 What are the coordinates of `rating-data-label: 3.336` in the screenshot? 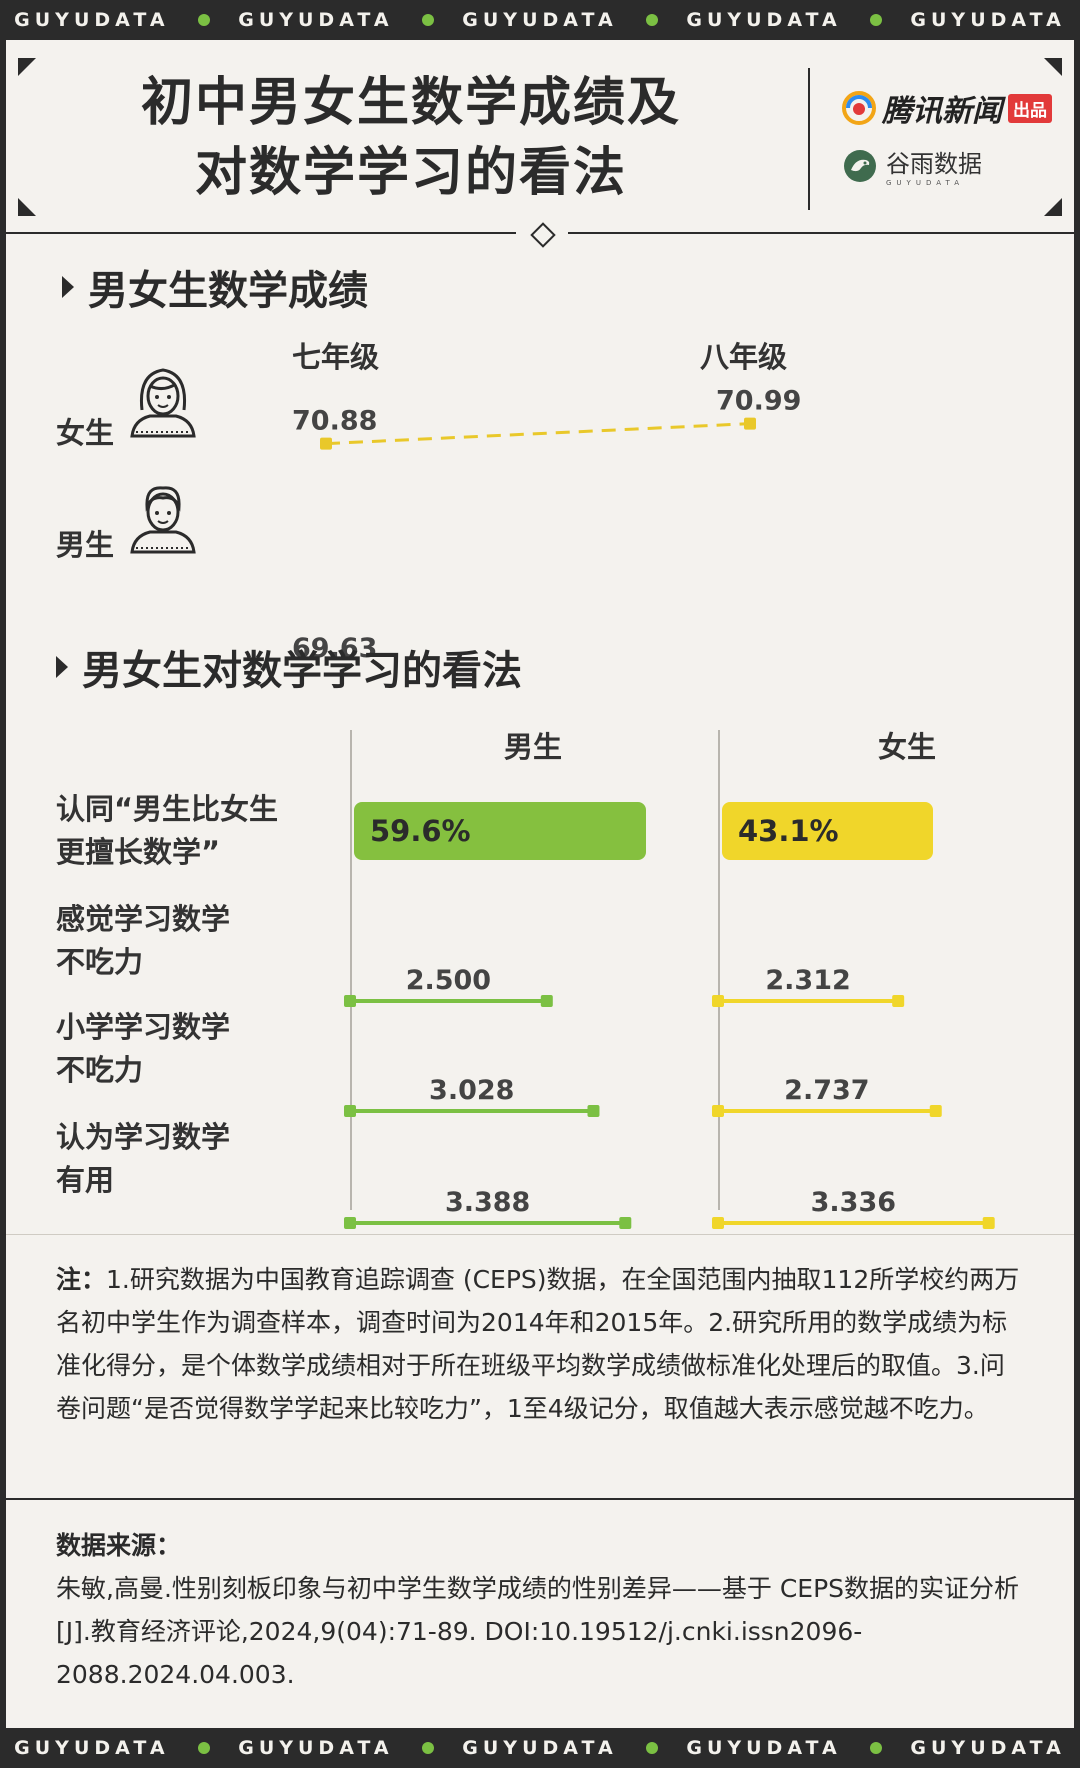 It's located at (853, 1202).